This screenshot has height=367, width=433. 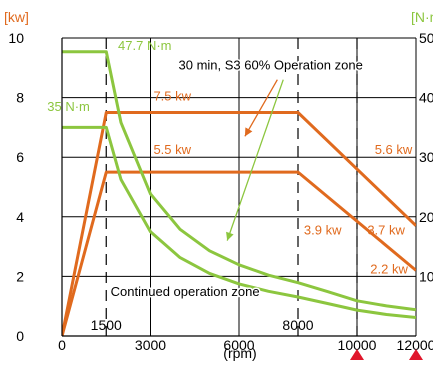 I want to click on value-label: 3.7 kw, so click(x=386, y=230).